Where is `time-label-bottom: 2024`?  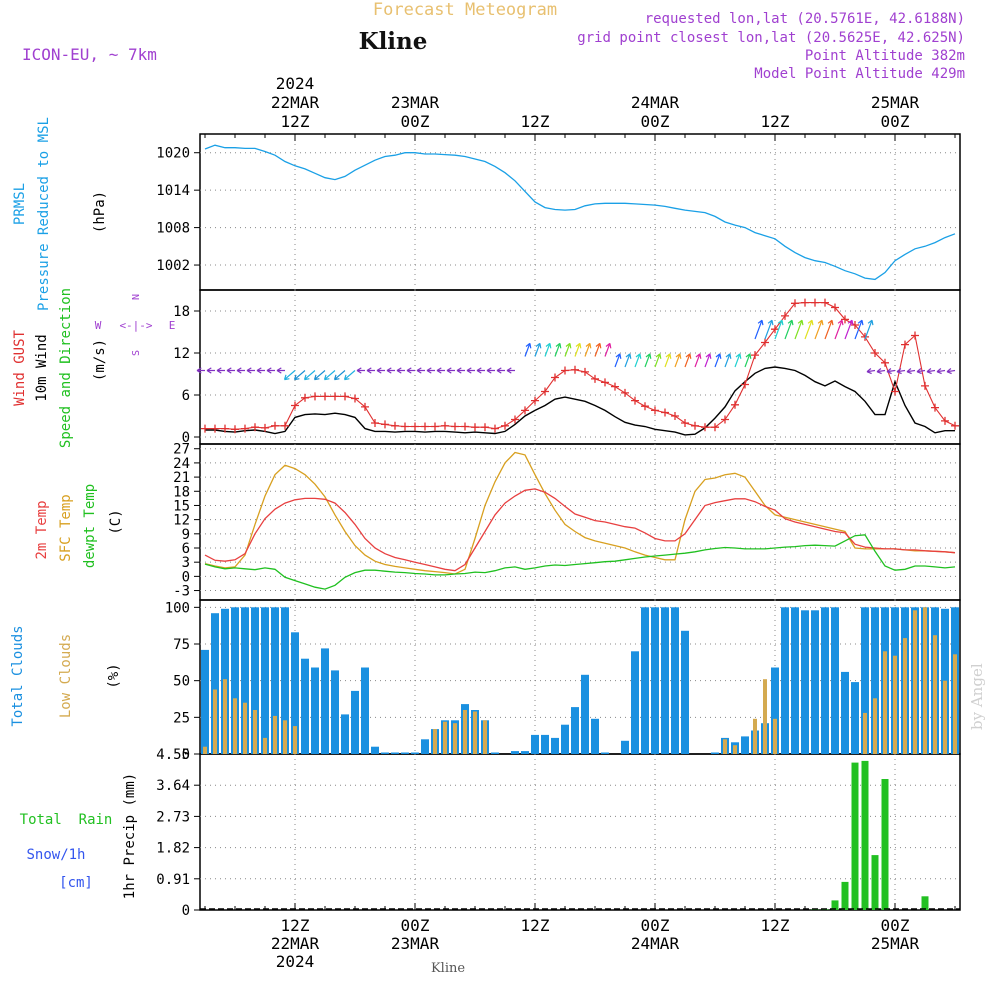 time-label-bottom: 2024 is located at coordinates (295, 961).